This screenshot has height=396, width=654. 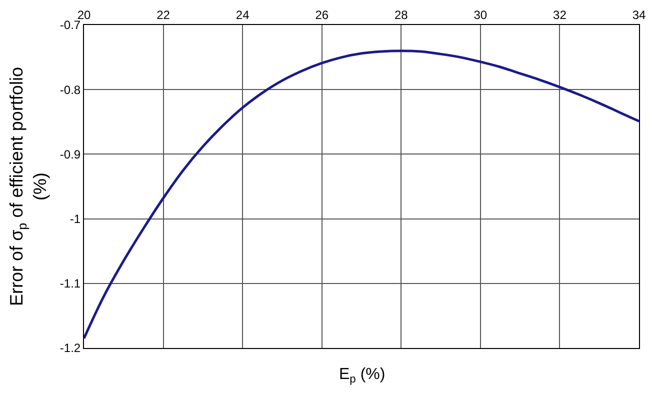 I want to click on y-tick-label: -1.1, so click(x=70, y=283).